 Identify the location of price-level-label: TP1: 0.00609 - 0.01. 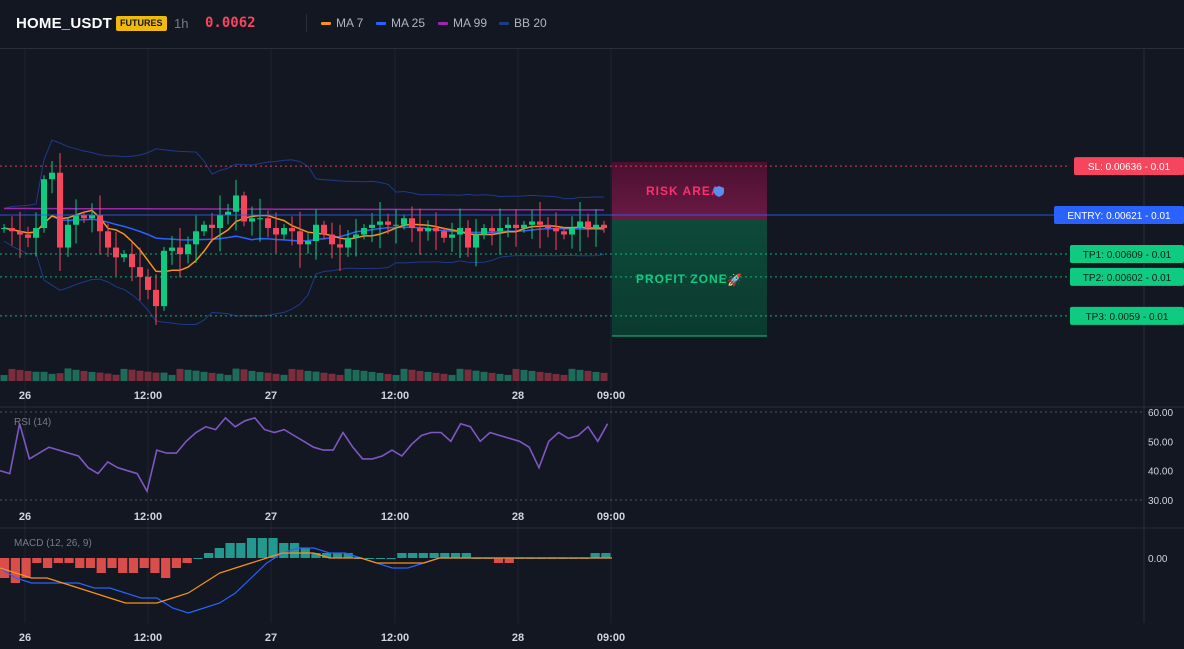
(1127, 255).